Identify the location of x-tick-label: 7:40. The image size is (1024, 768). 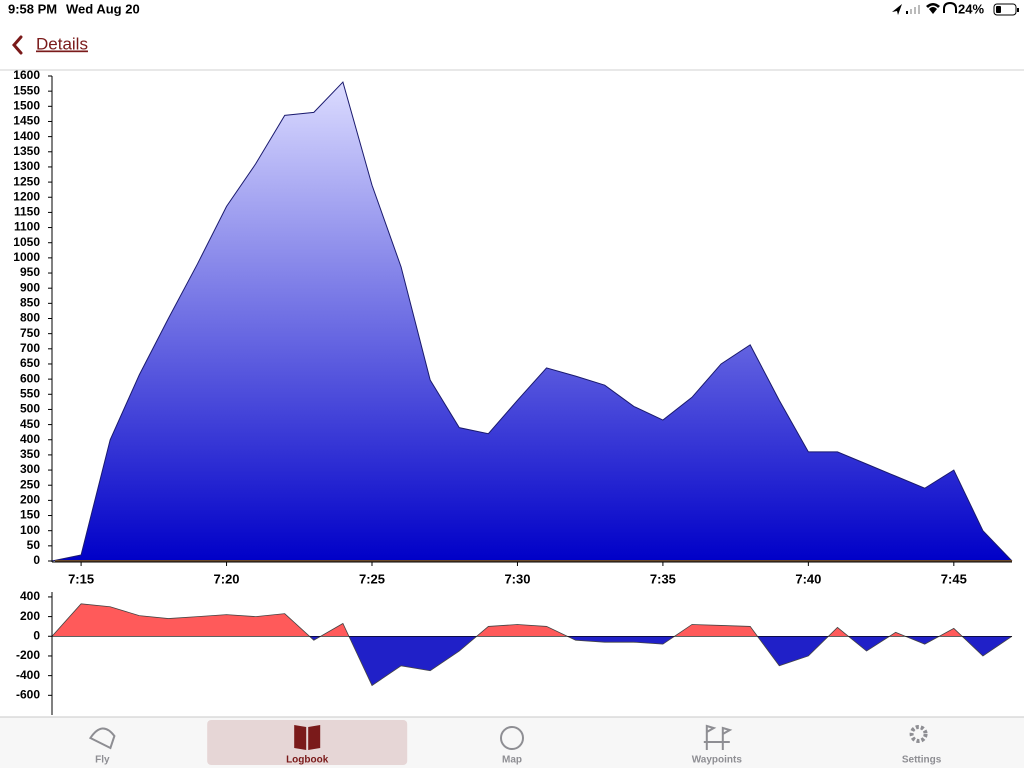
(808, 578).